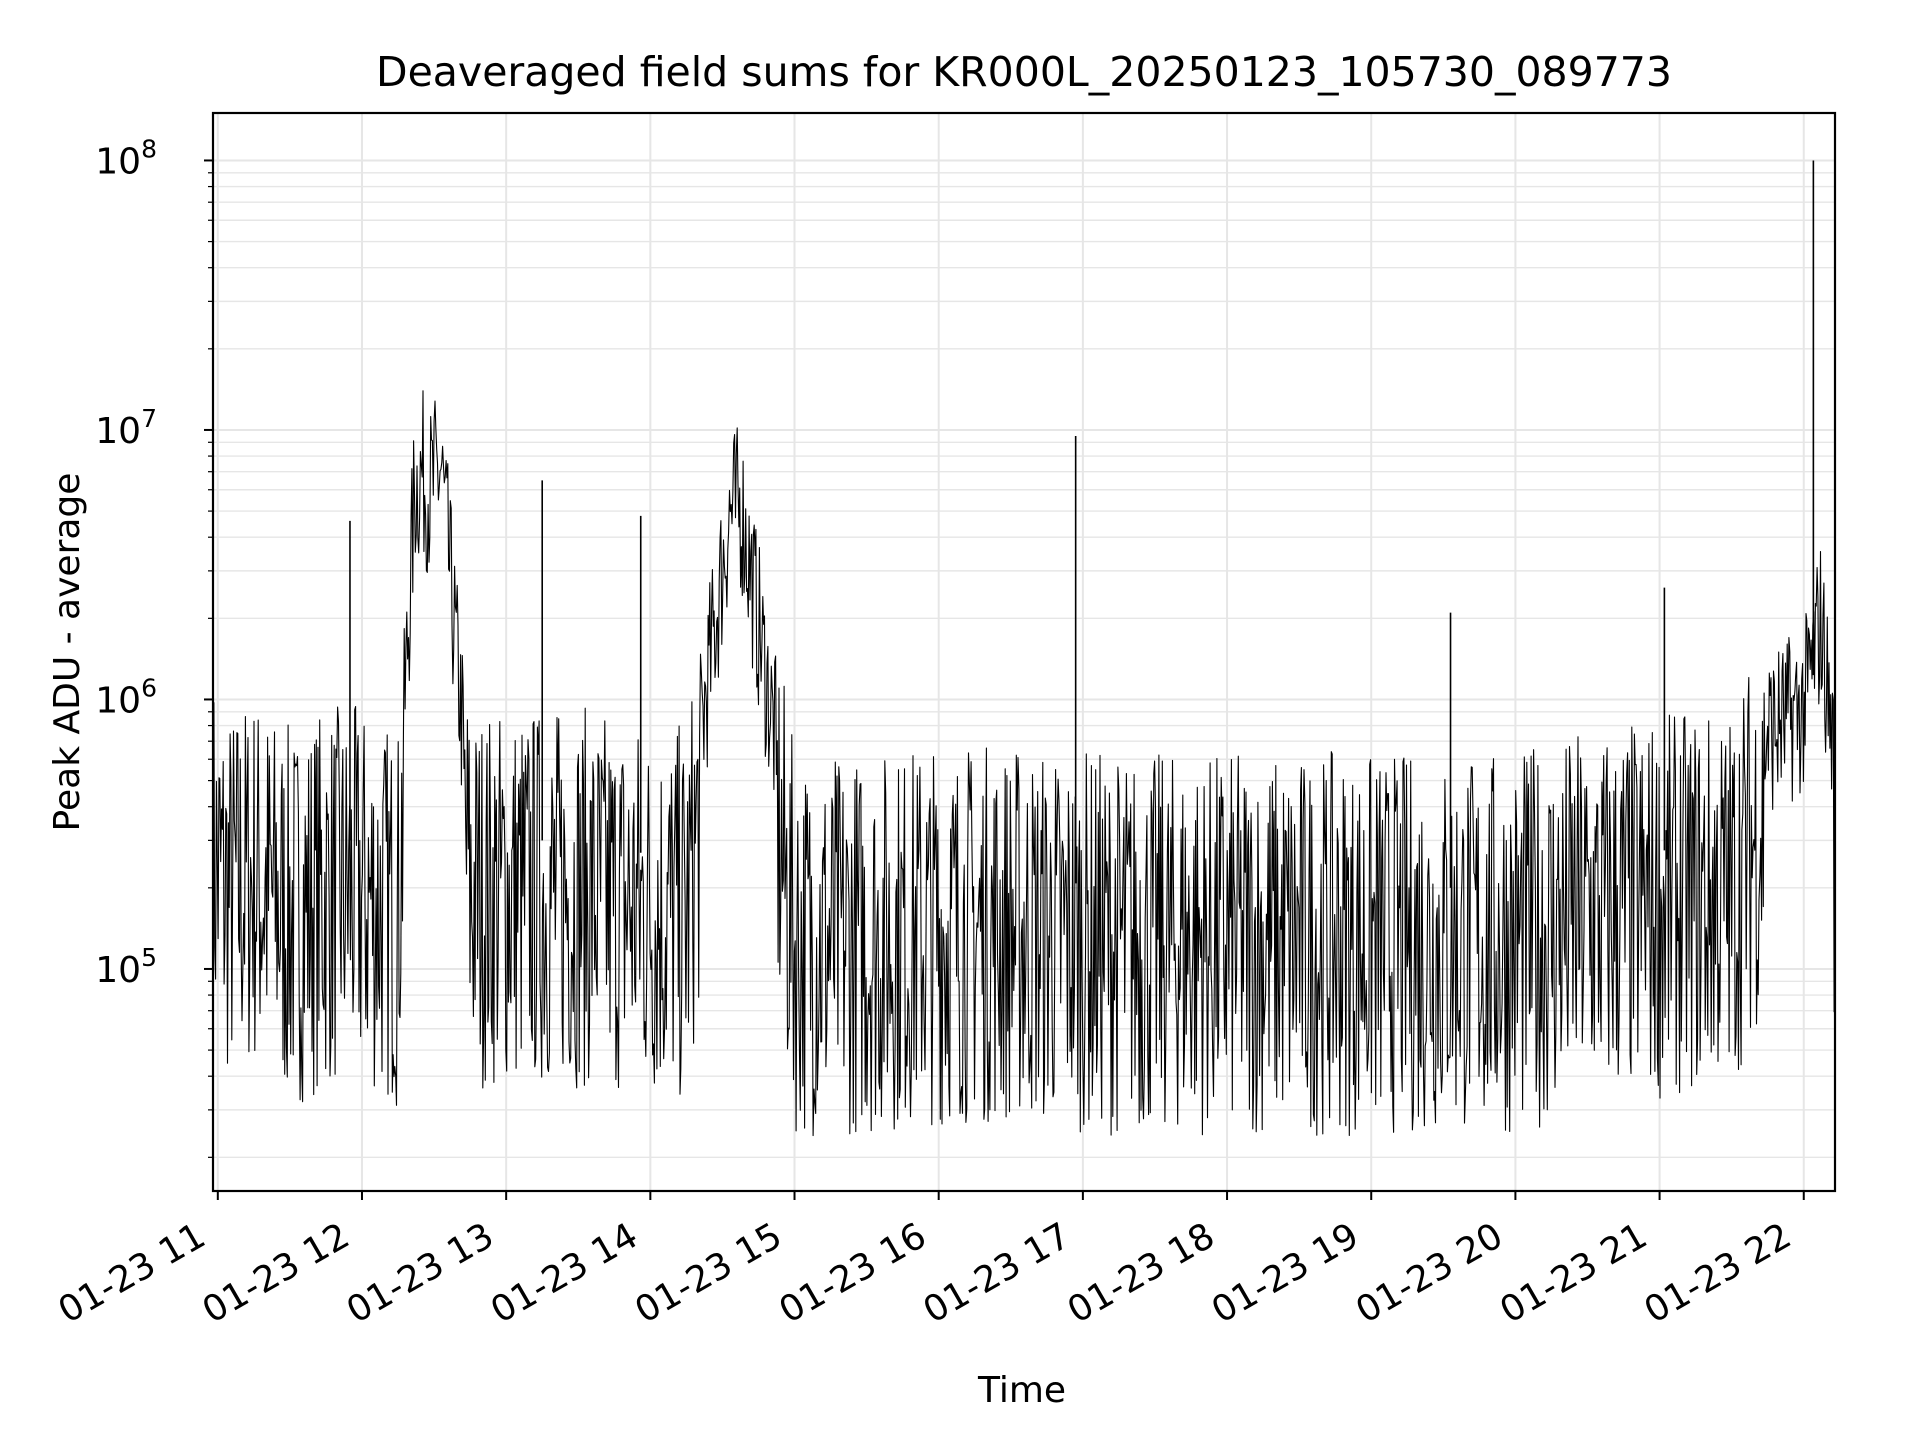 The height and width of the screenshot is (1440, 1920). I want to click on y-tick-exponent: 7, so click(149, 418).